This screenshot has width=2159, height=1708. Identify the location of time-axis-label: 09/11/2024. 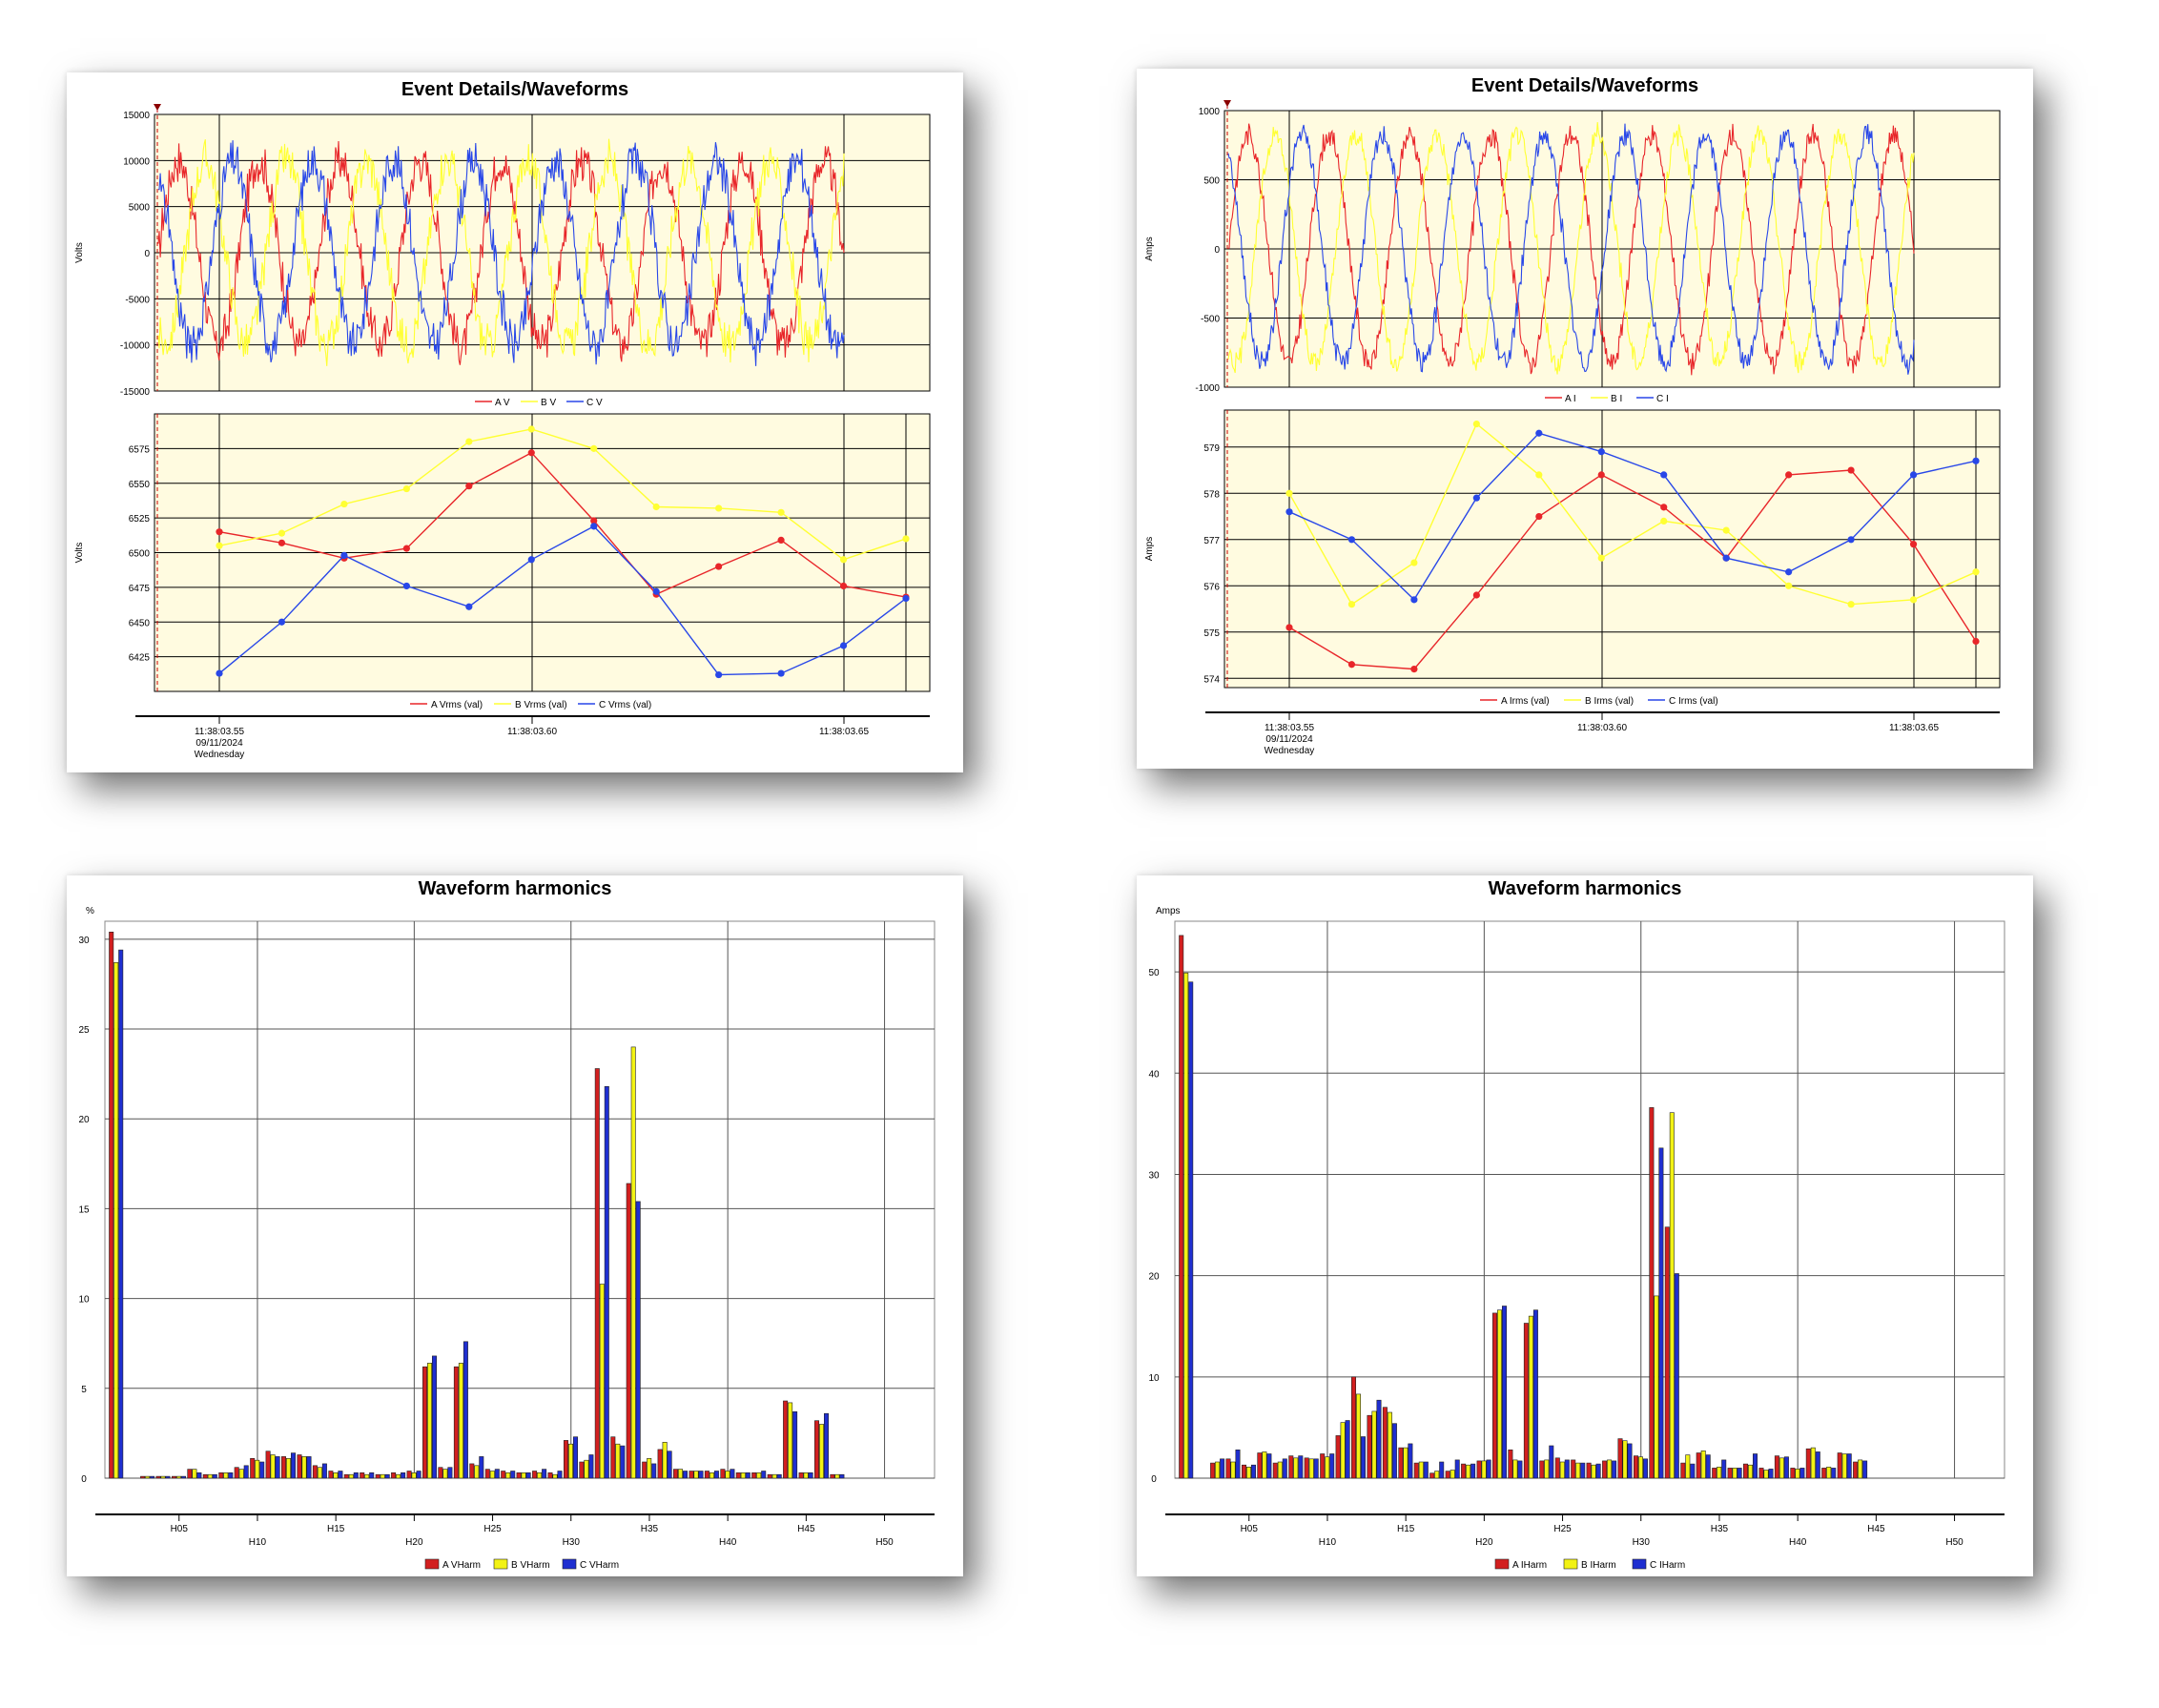
(219, 743).